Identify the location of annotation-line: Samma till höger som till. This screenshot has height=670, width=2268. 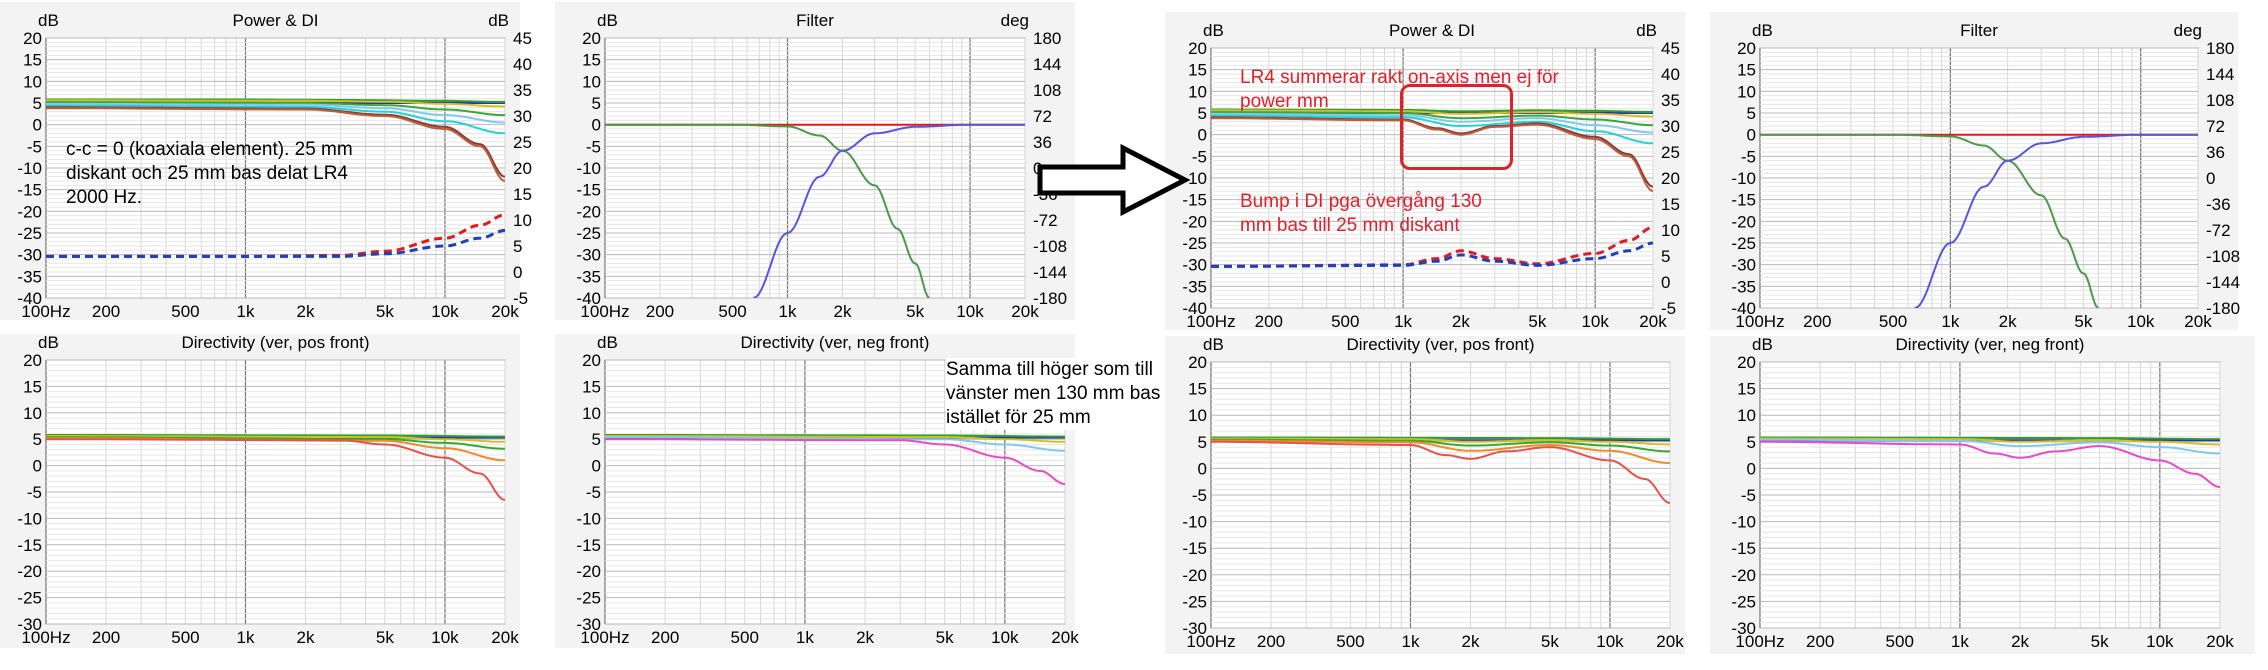
(1049, 369).